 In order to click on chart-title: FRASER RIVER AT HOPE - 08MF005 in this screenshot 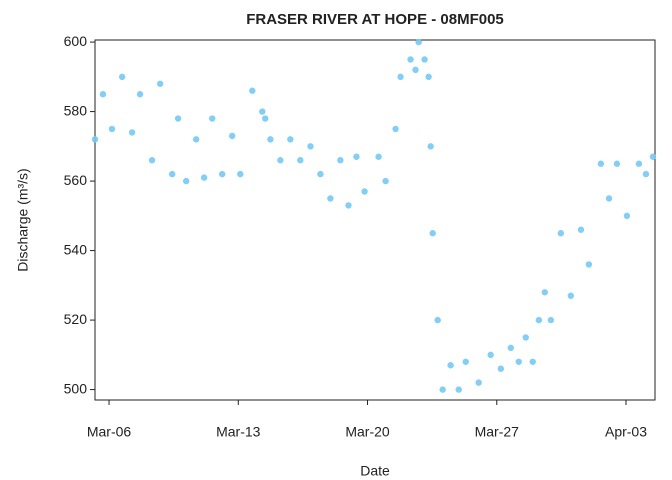, I will do `click(375, 19)`.